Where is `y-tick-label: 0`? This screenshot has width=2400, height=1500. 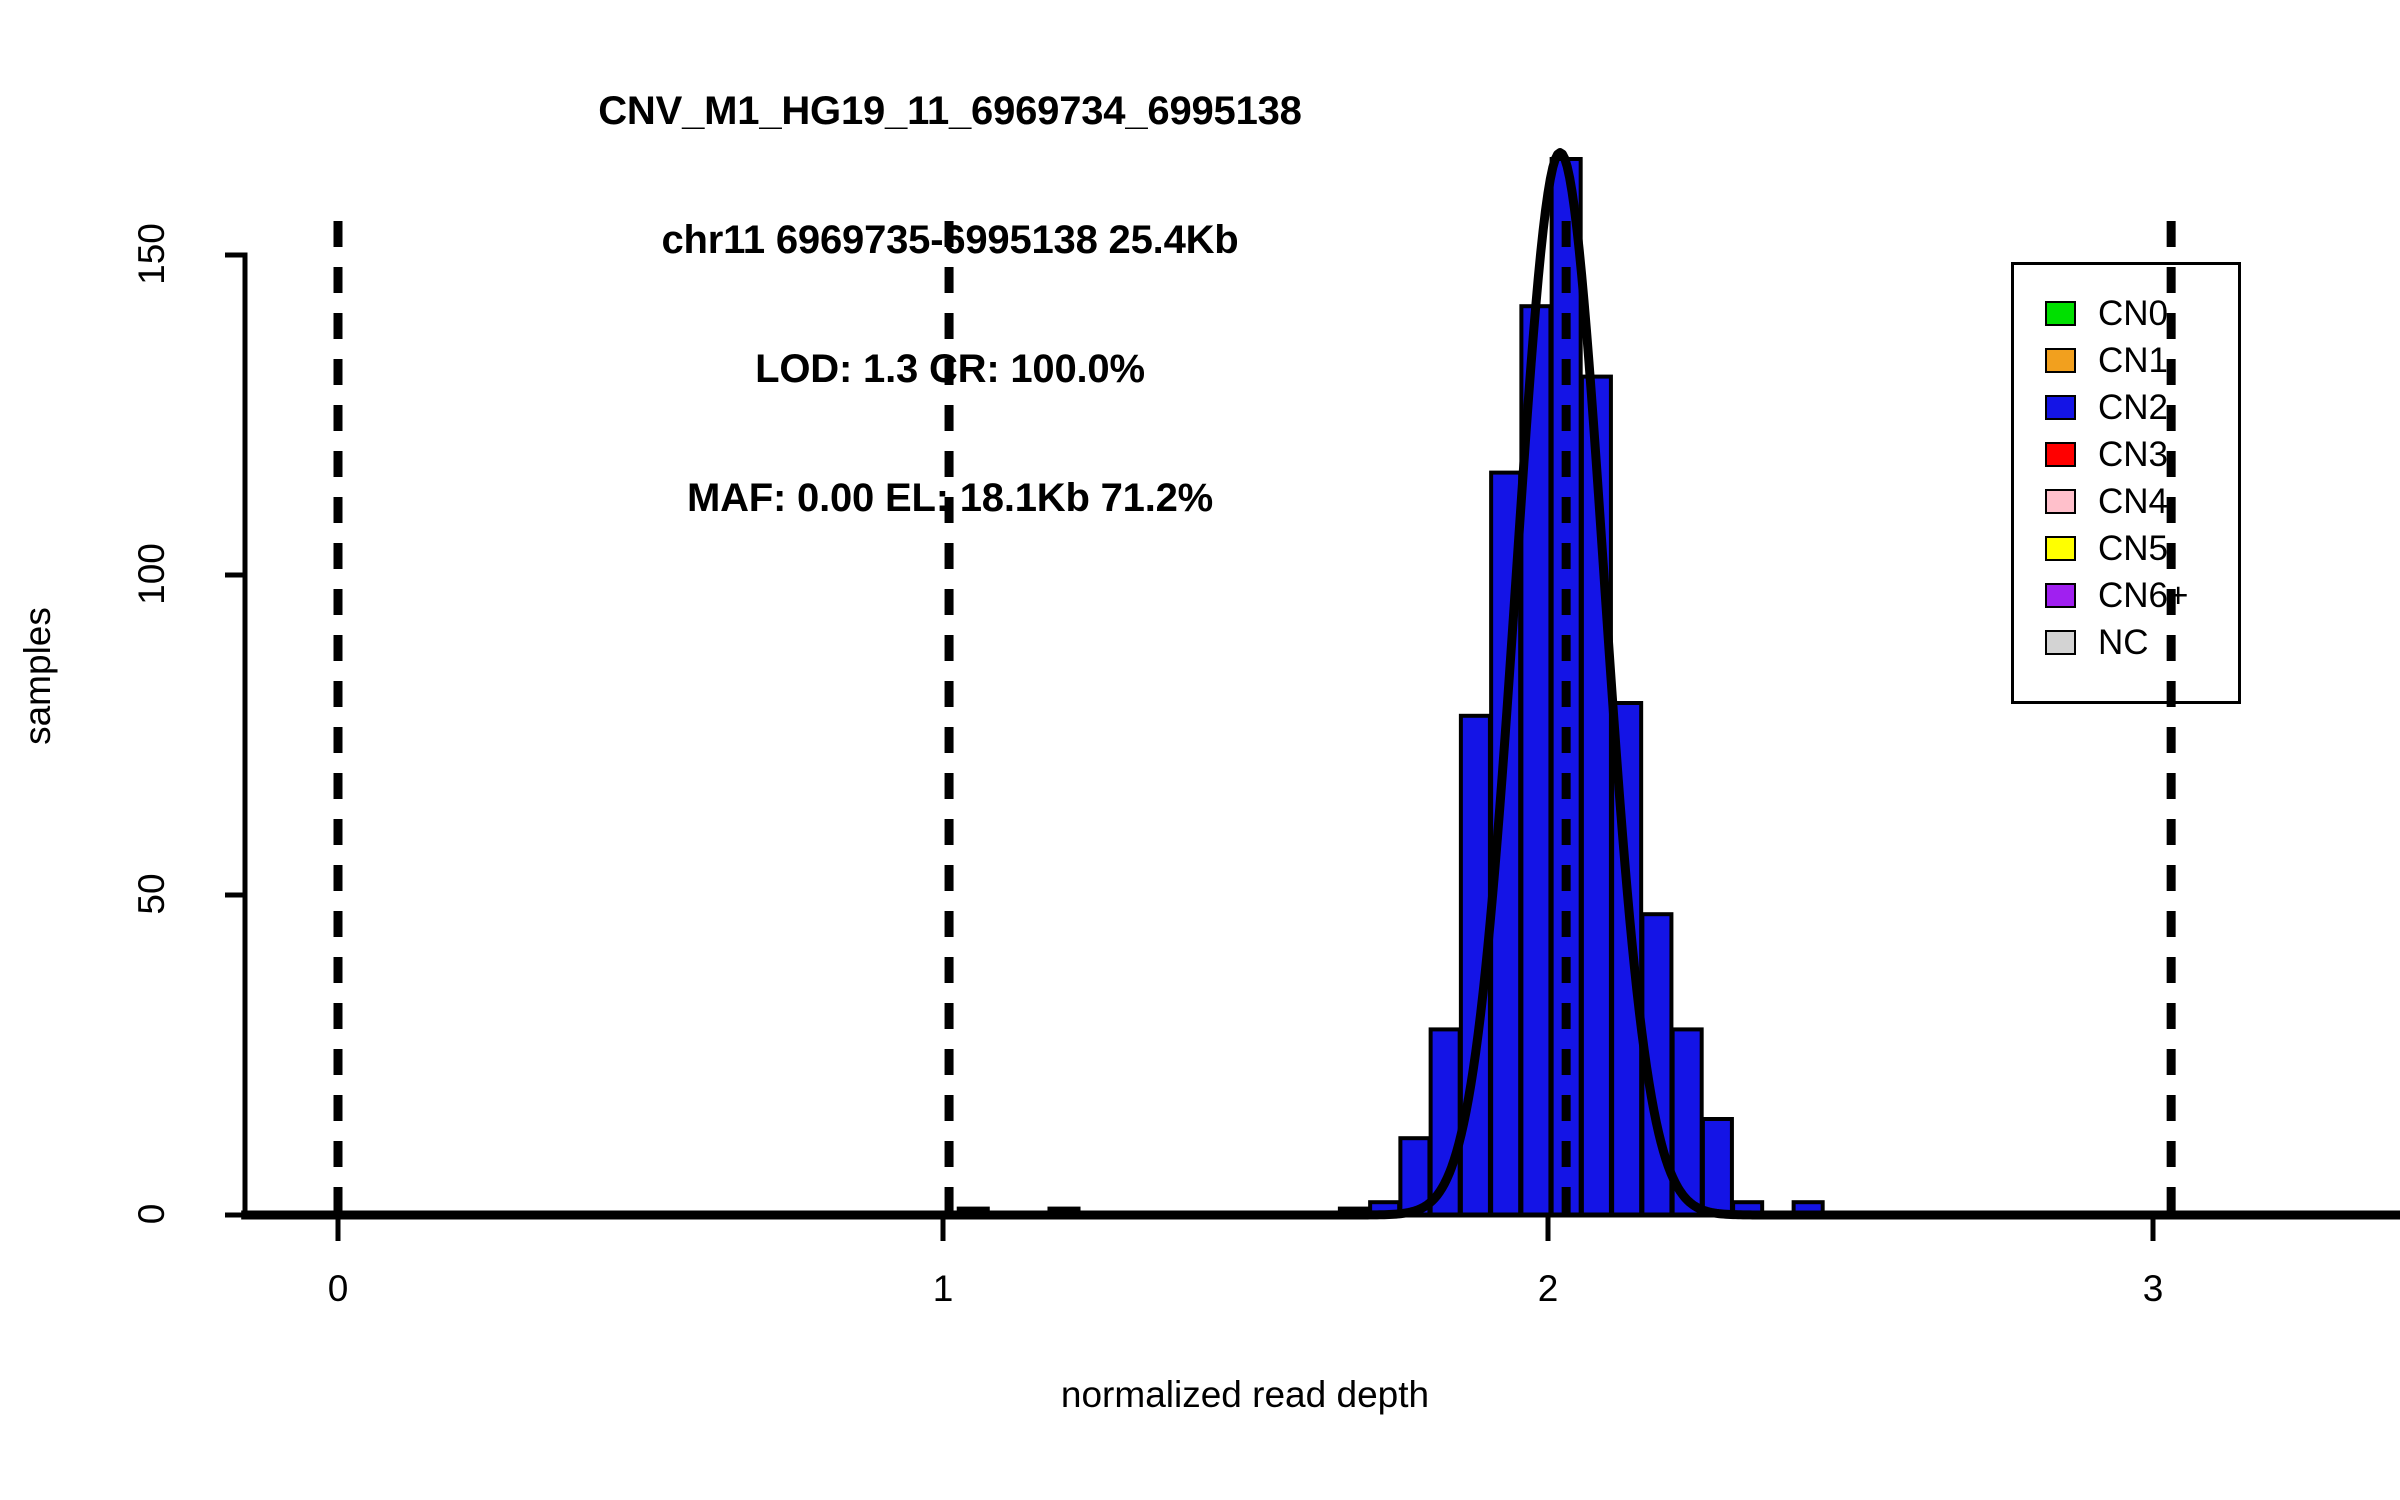 y-tick-label: 0 is located at coordinates (151, 1214).